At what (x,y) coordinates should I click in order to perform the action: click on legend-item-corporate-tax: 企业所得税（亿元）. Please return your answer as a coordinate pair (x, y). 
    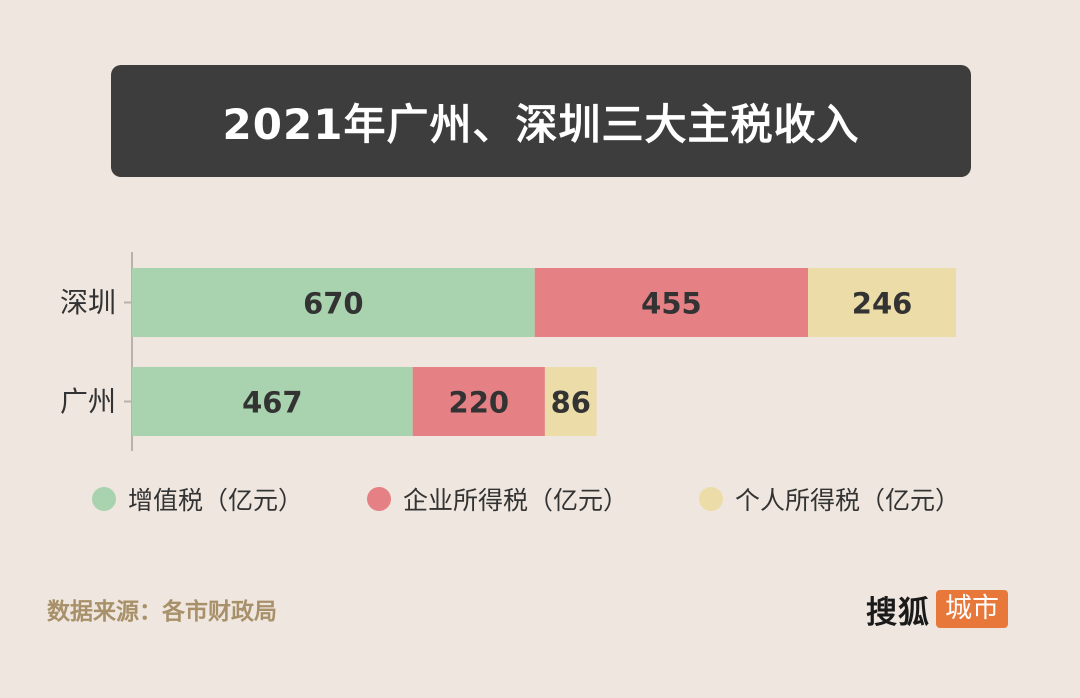
    Looking at the image, I should click on (497, 499).